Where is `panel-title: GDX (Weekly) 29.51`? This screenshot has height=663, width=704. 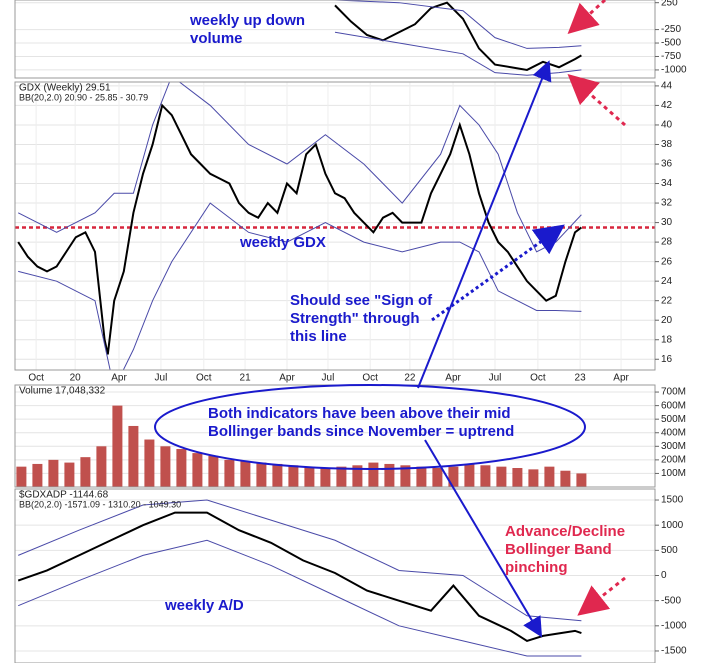 panel-title: GDX (Weekly) 29.51 is located at coordinates (65, 88).